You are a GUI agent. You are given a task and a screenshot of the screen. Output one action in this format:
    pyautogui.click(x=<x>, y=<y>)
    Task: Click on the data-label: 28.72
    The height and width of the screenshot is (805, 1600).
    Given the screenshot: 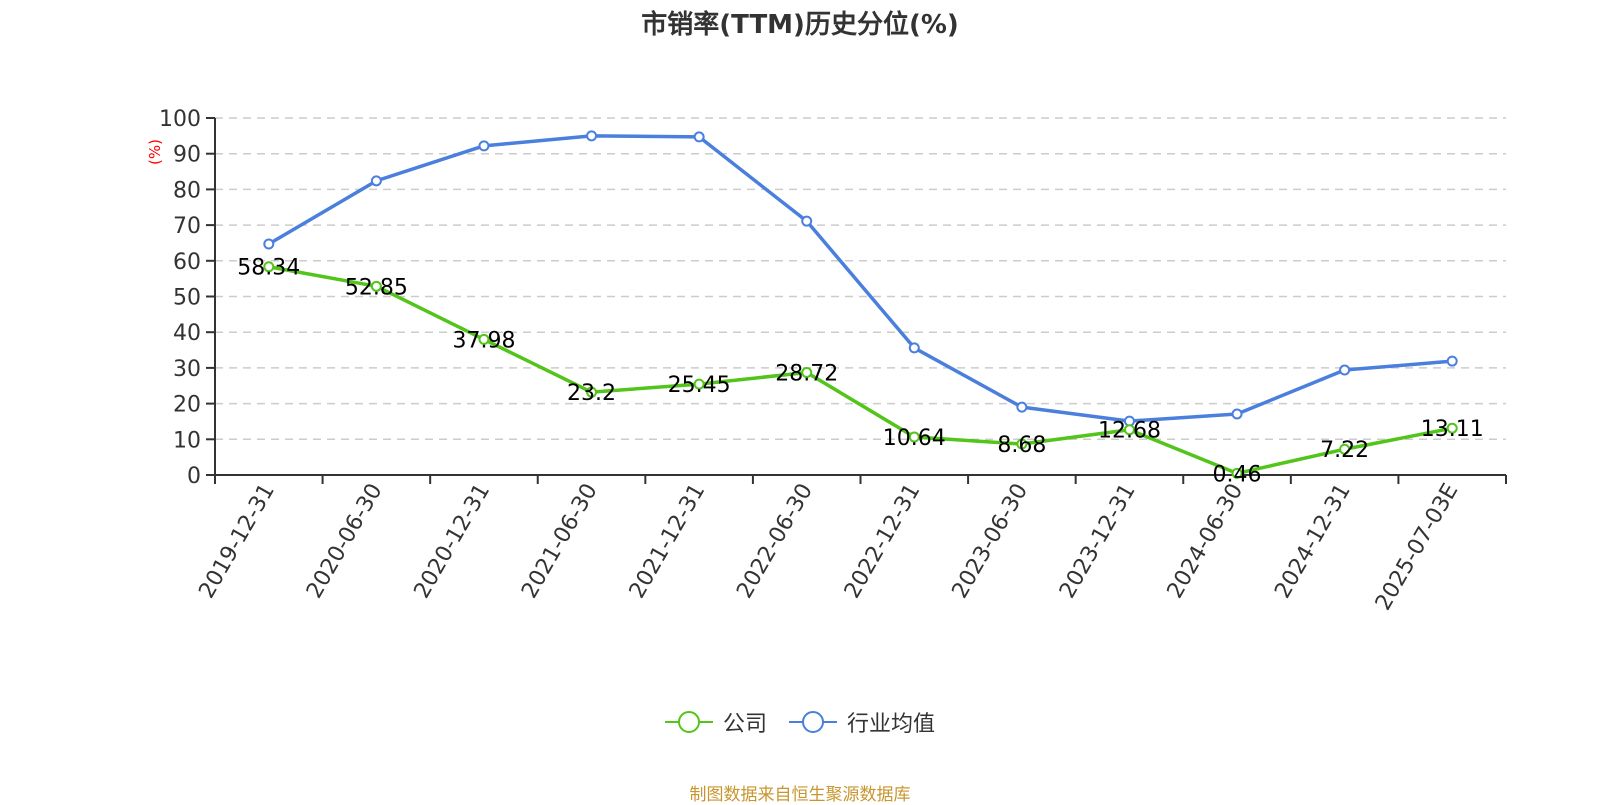 What is the action you would take?
    pyautogui.click(x=806, y=373)
    